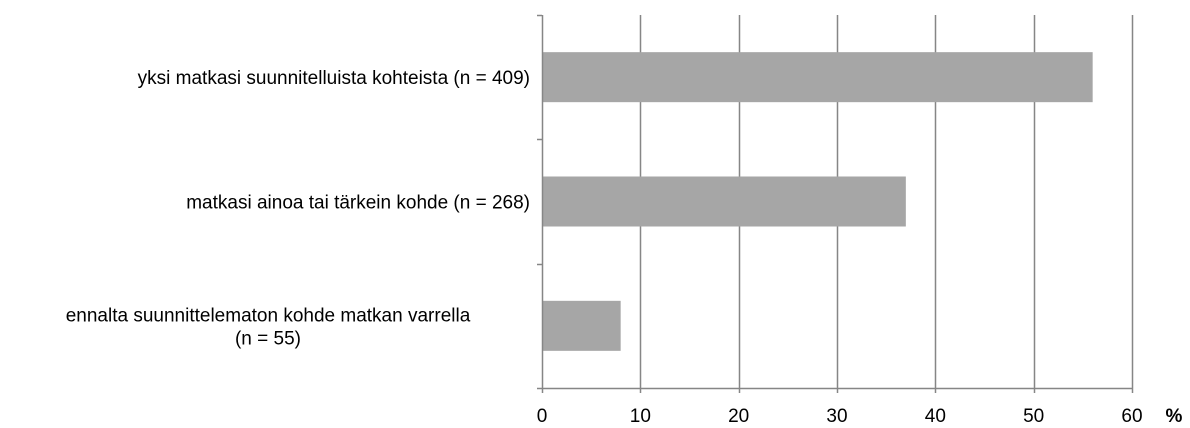 The image size is (1190, 428). What do you see at coordinates (268, 338) in the screenshot?
I see `category-label-line: (n = 55)` at bounding box center [268, 338].